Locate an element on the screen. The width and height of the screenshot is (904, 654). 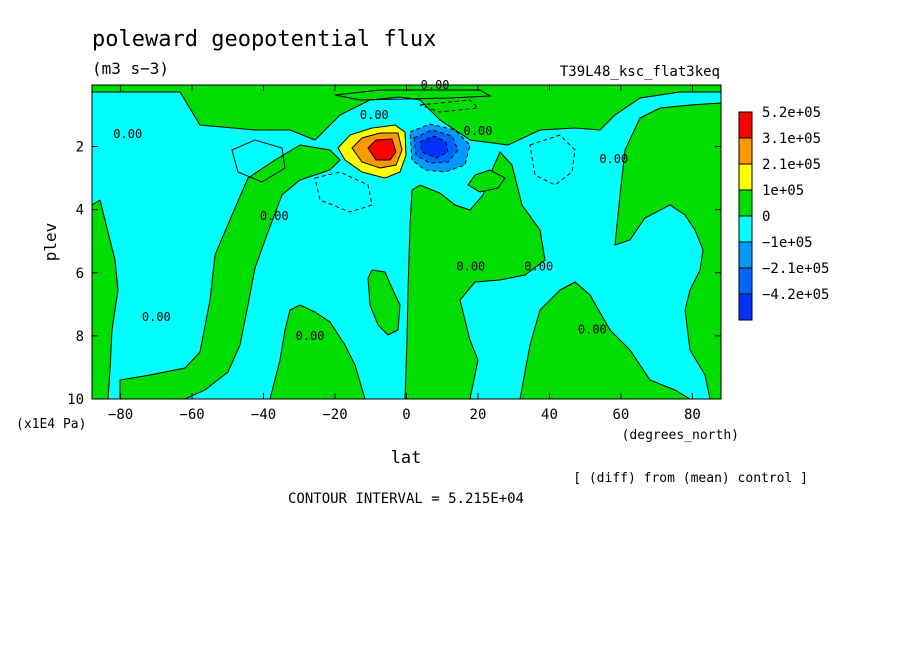
positive-region-sw is located at coordinates (230, 271).